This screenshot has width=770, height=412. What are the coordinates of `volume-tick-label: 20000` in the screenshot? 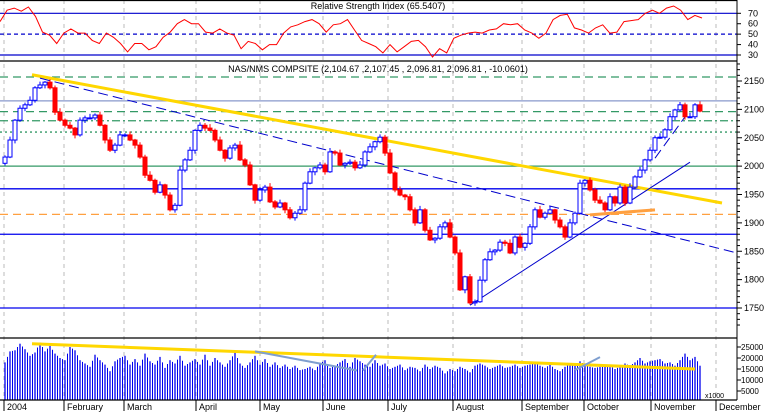 It's located at (752, 358).